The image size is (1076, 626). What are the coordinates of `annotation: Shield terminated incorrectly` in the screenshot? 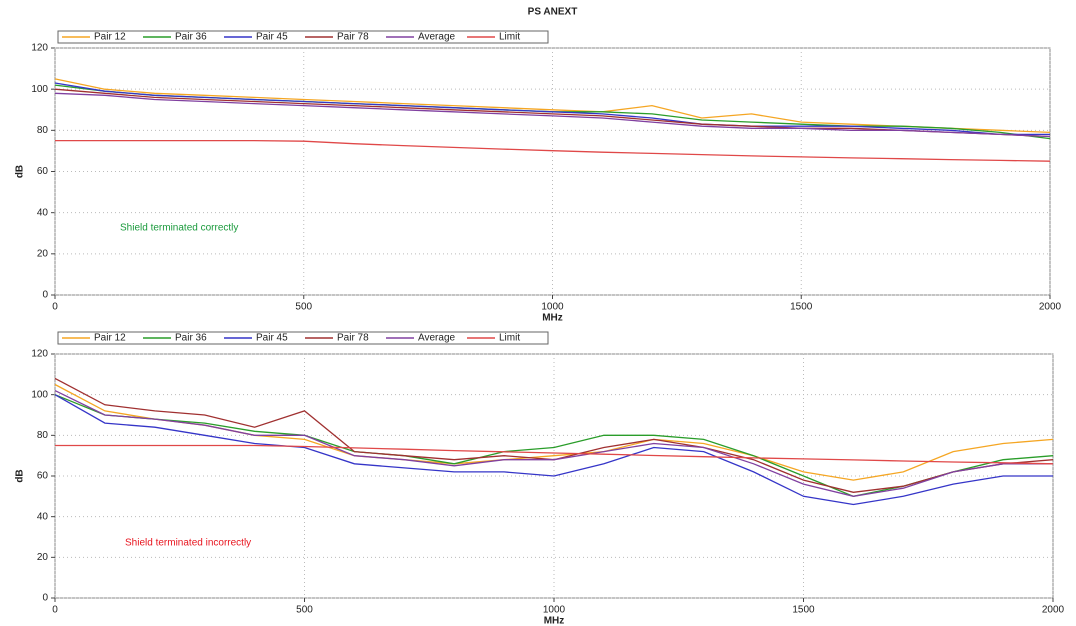 It's located at (188, 543).